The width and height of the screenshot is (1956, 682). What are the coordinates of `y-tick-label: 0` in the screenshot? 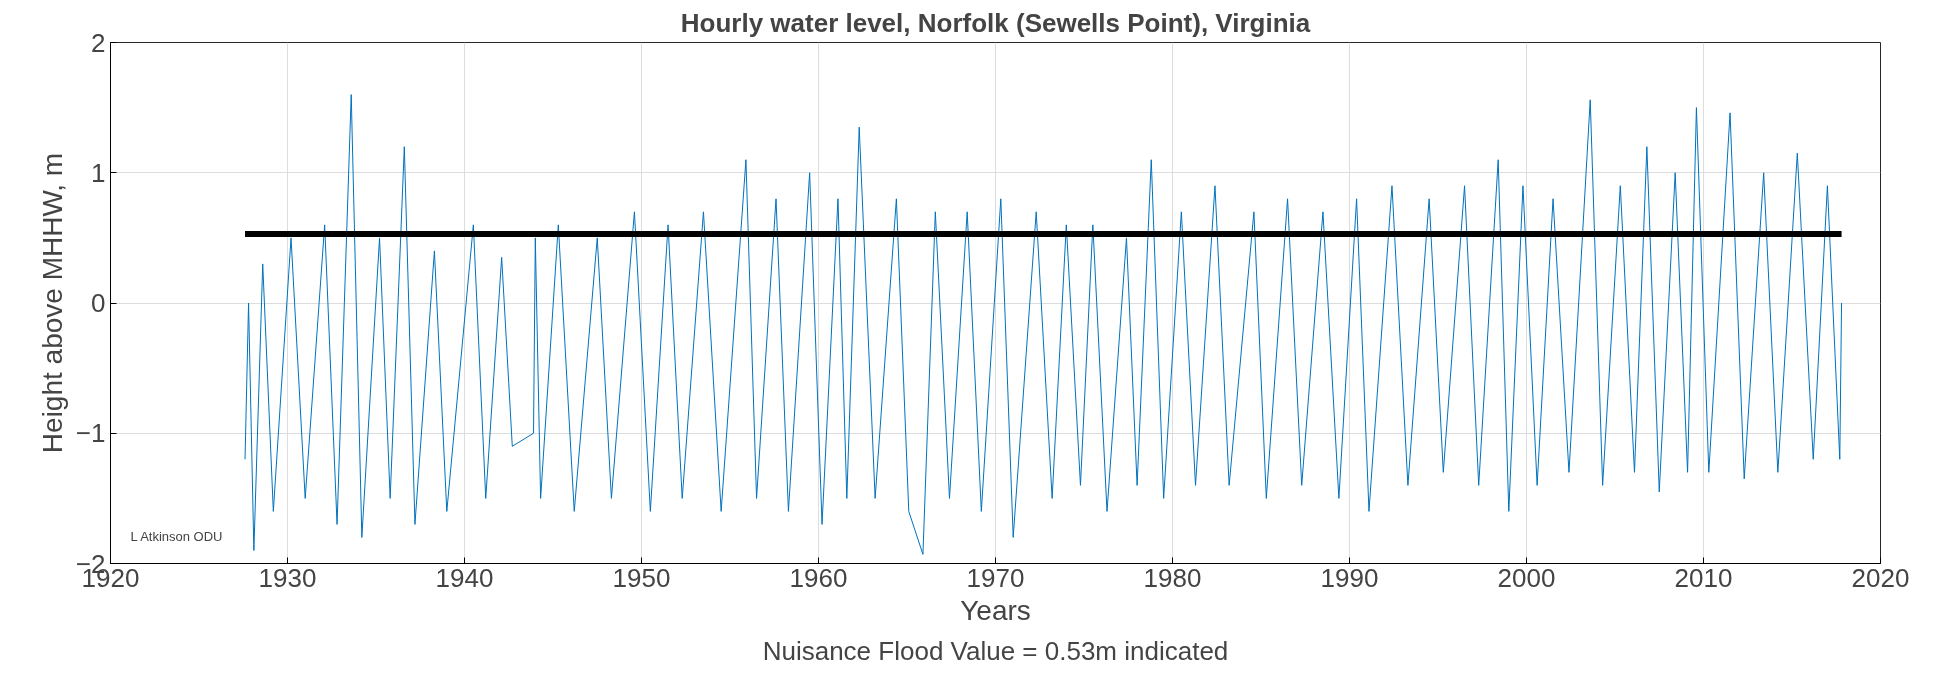 It's located at (98, 303).